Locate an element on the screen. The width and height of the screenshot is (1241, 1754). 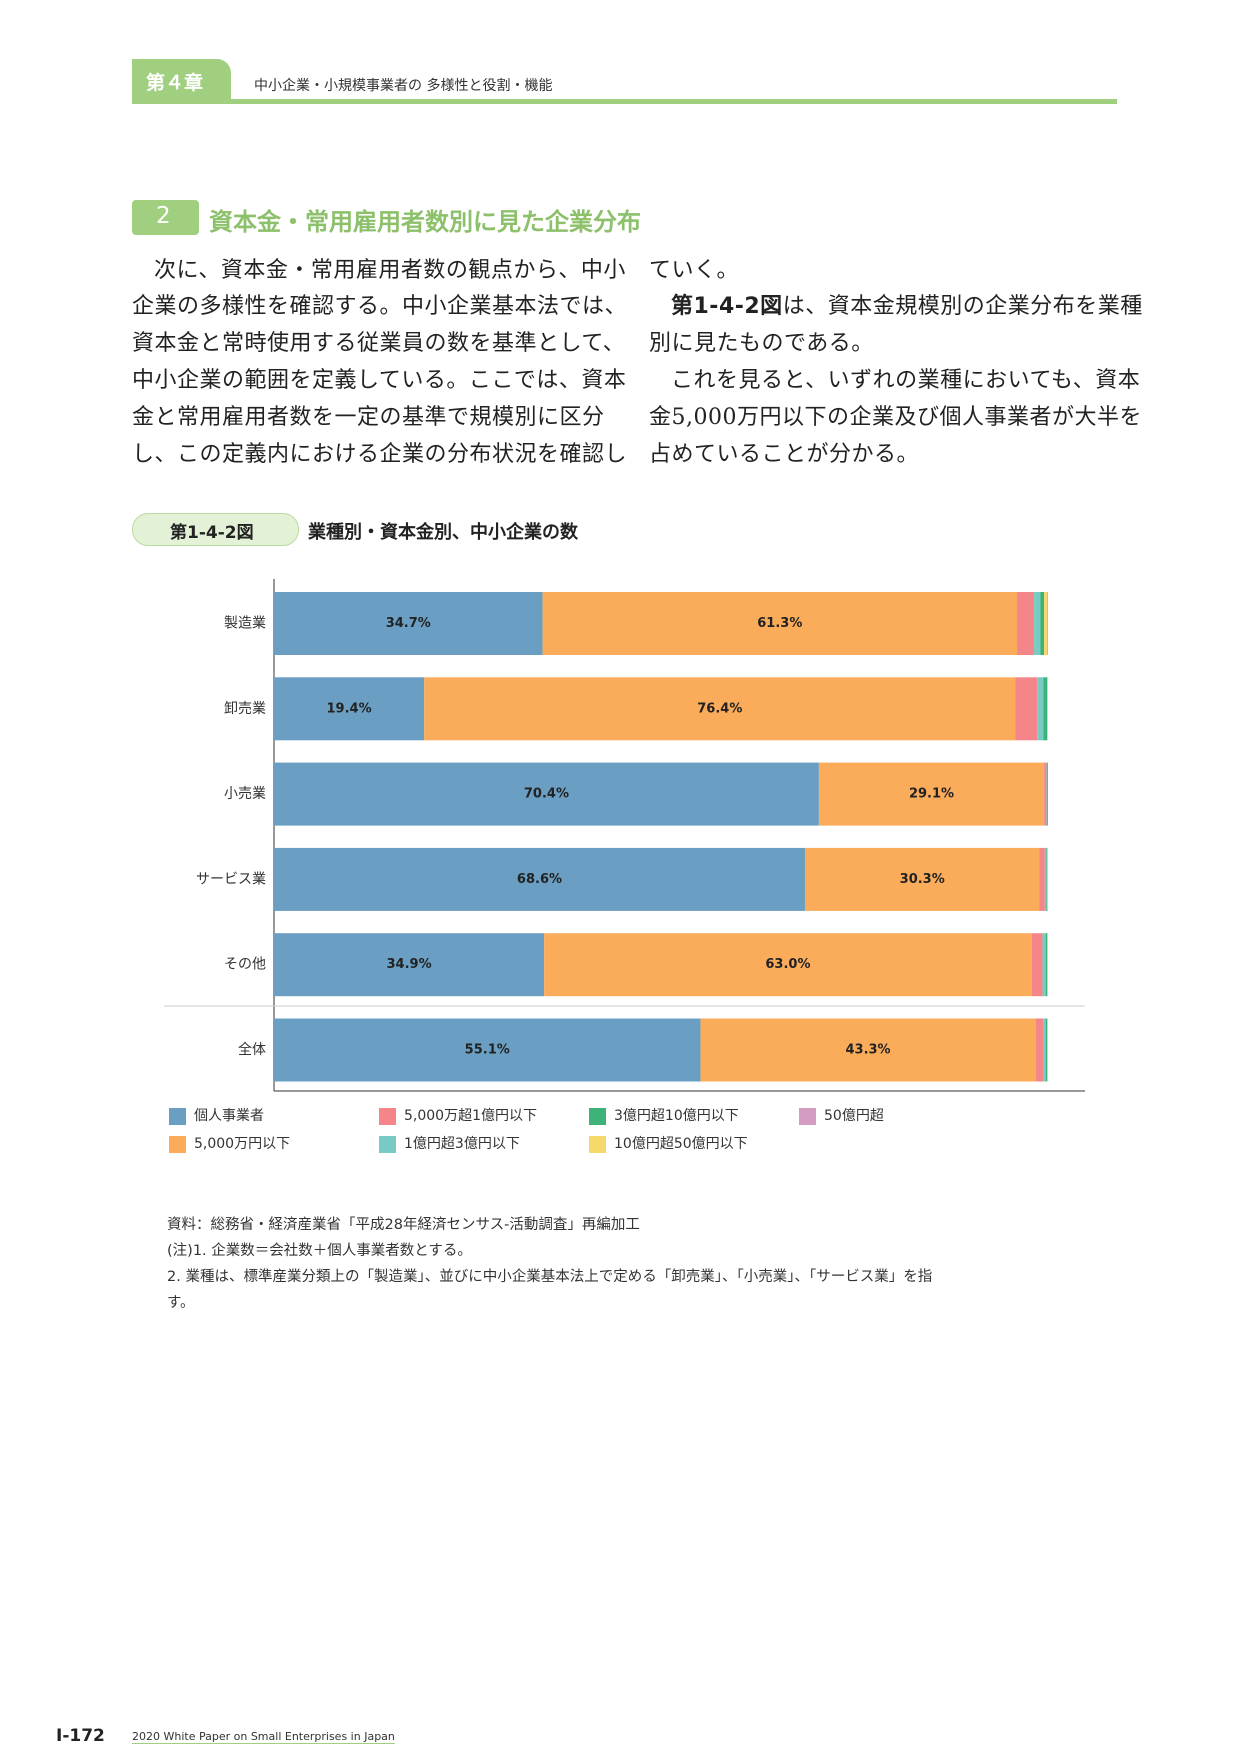
value-label: 68.6% is located at coordinates (539, 879).